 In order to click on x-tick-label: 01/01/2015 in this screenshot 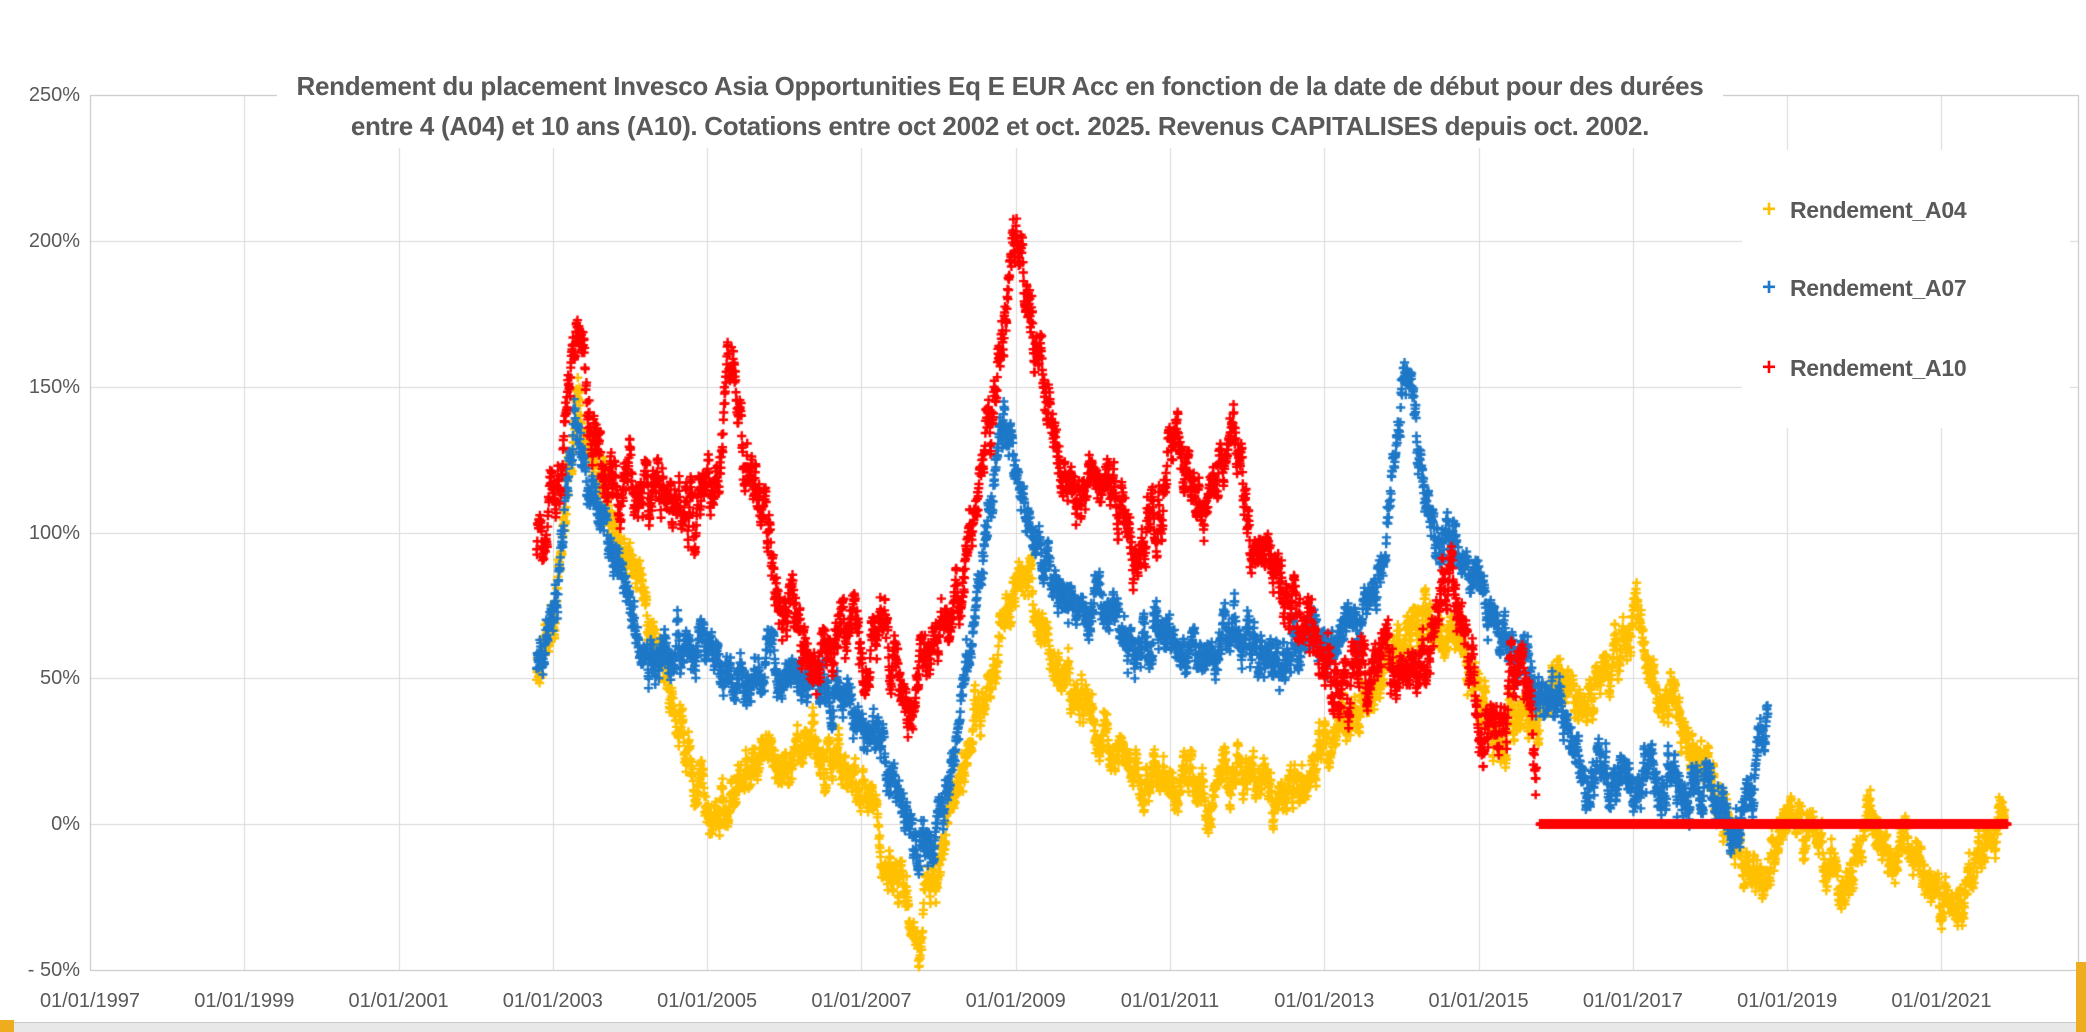, I will do `click(1478, 1001)`.